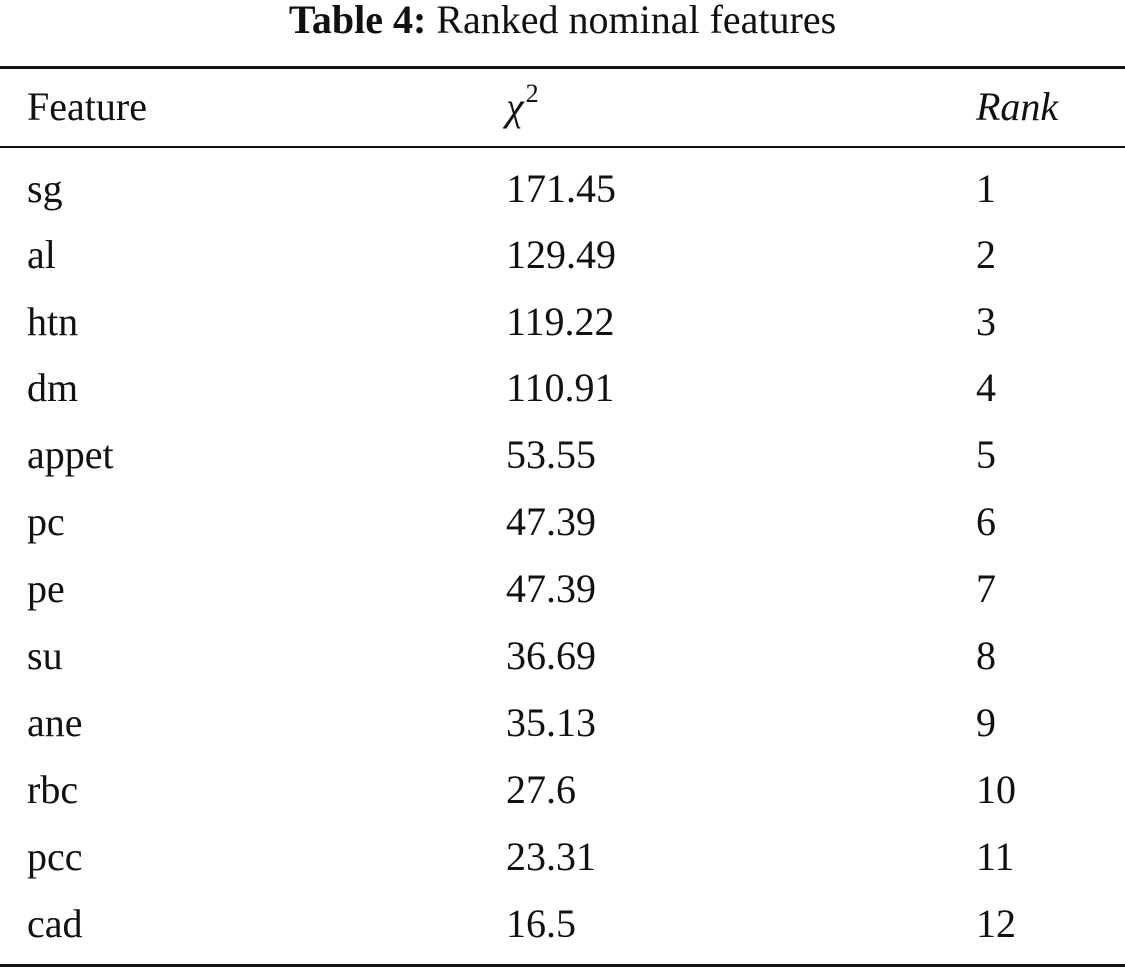  Describe the element at coordinates (996, 789) in the screenshot. I see `cell-rank: 10` at that location.